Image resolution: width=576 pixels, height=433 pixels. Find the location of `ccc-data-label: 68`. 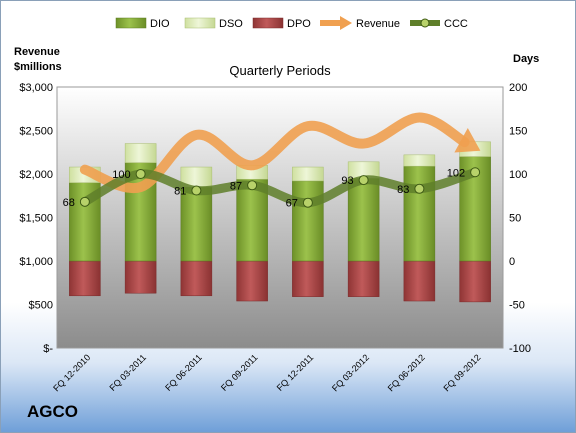

ccc-data-label: 68 is located at coordinates (69, 203).